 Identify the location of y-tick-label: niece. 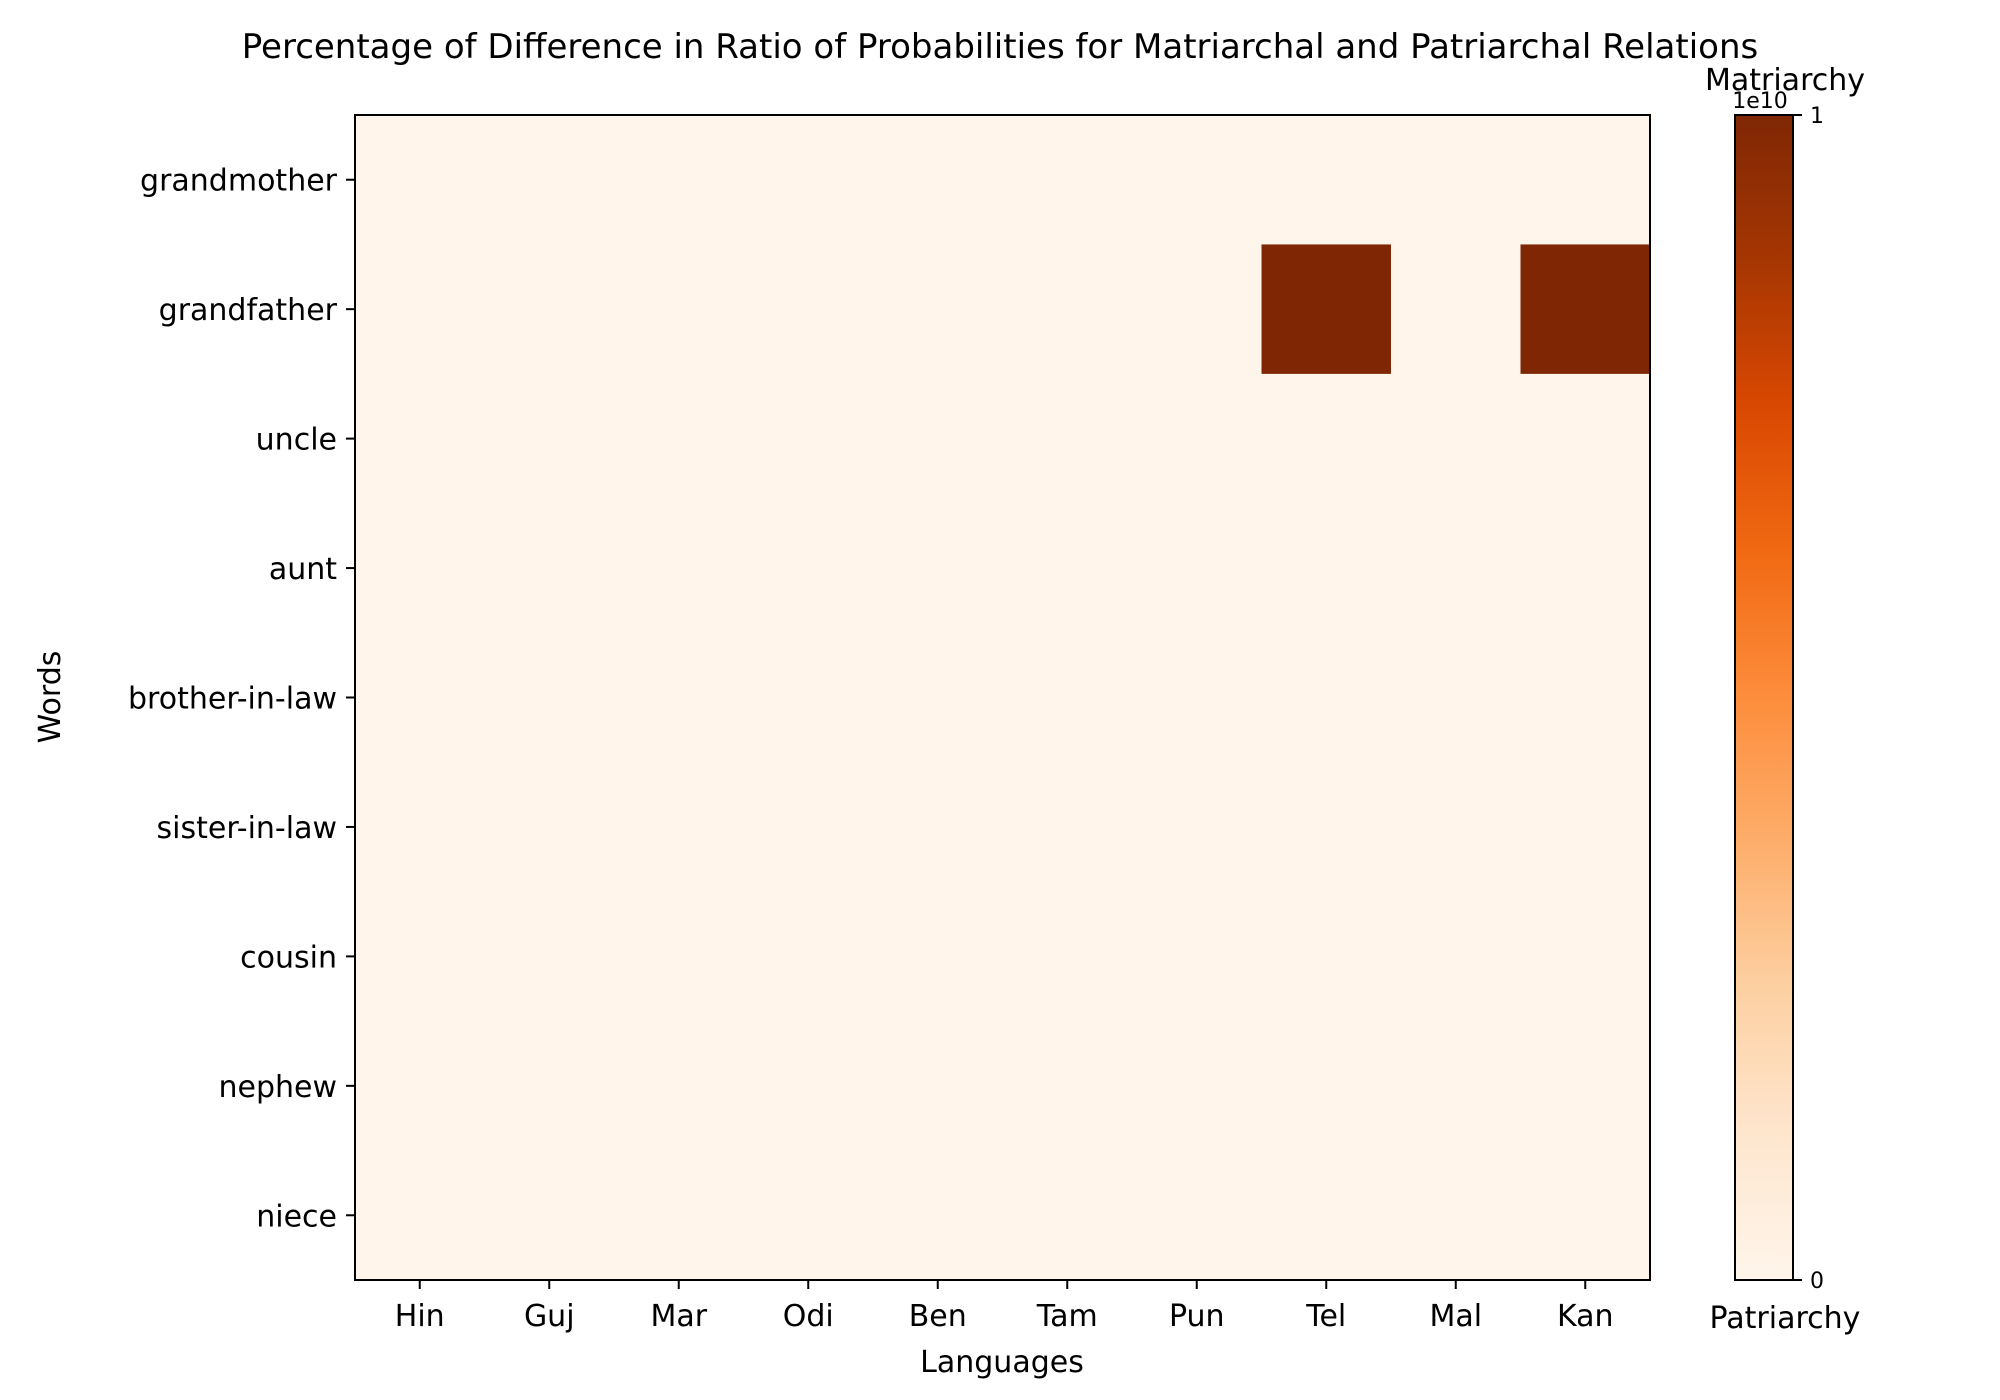
(296, 1216).